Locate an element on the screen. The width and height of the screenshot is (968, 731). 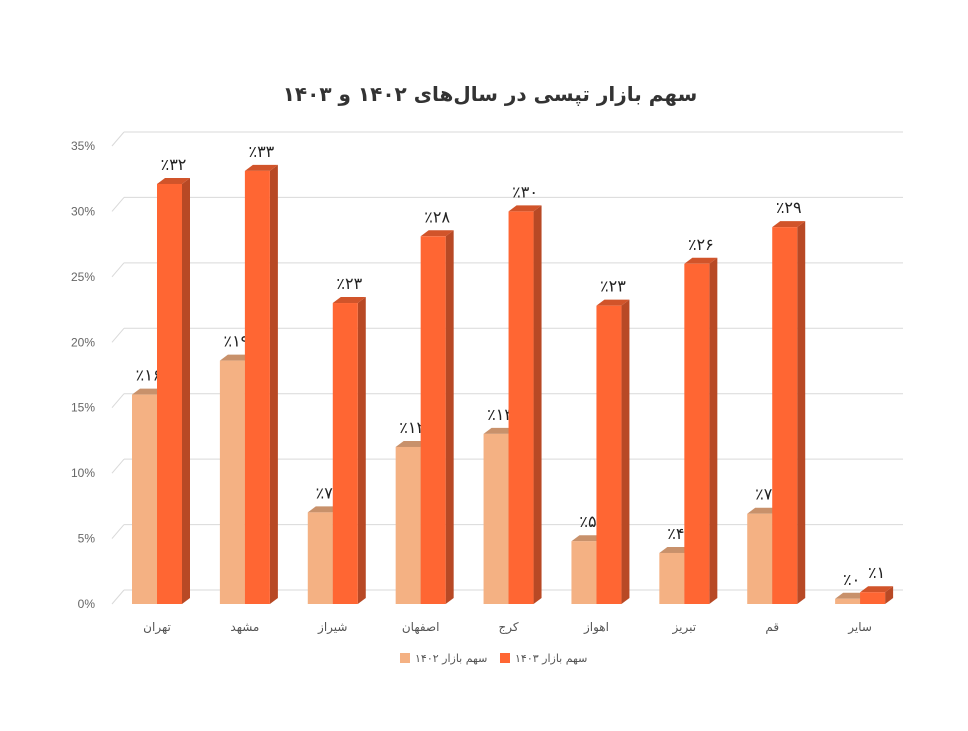
y-tick-label: 15% is located at coordinates (83, 408).